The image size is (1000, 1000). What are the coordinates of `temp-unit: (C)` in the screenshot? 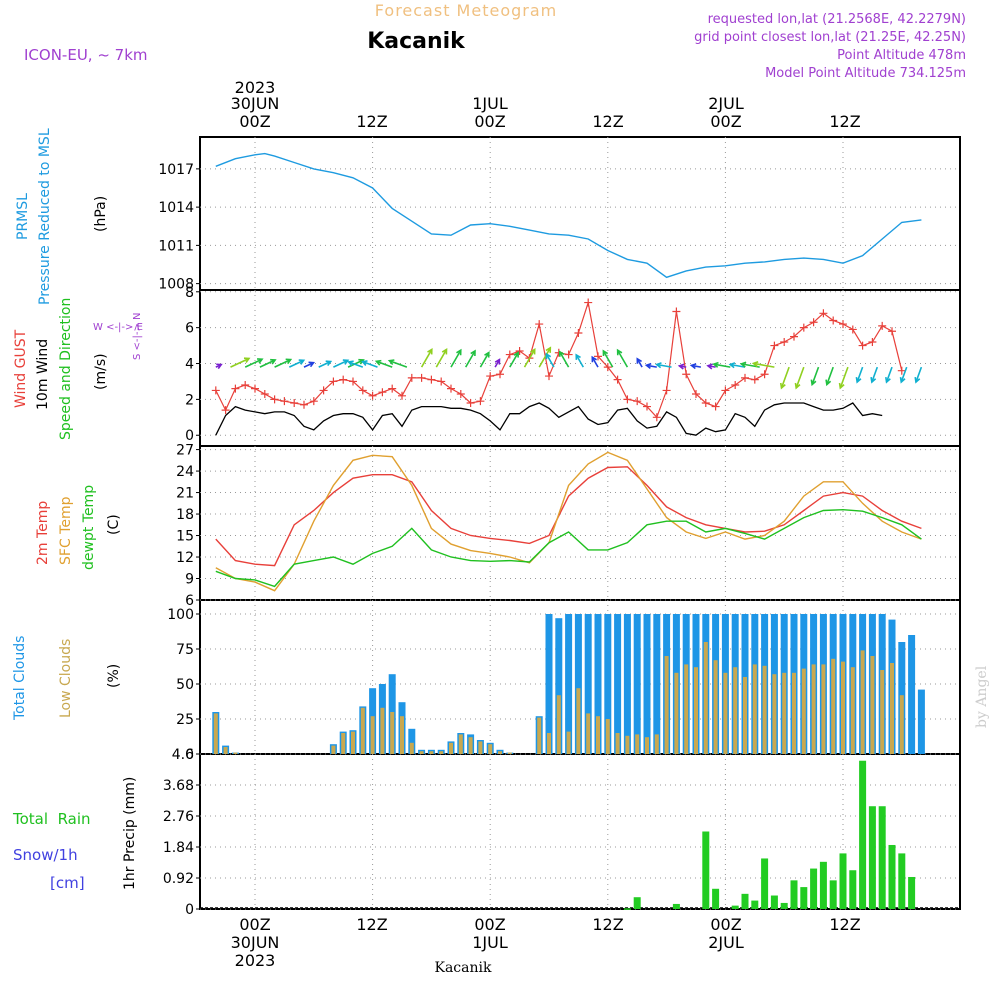 It's located at (114, 524).